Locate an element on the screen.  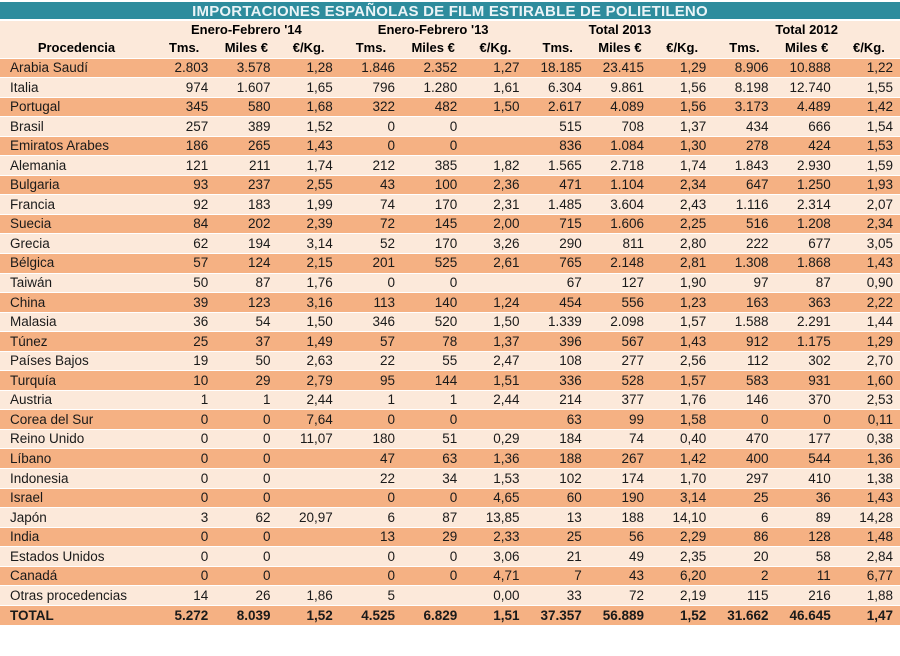
cell: 97 is located at coordinates (744, 282).